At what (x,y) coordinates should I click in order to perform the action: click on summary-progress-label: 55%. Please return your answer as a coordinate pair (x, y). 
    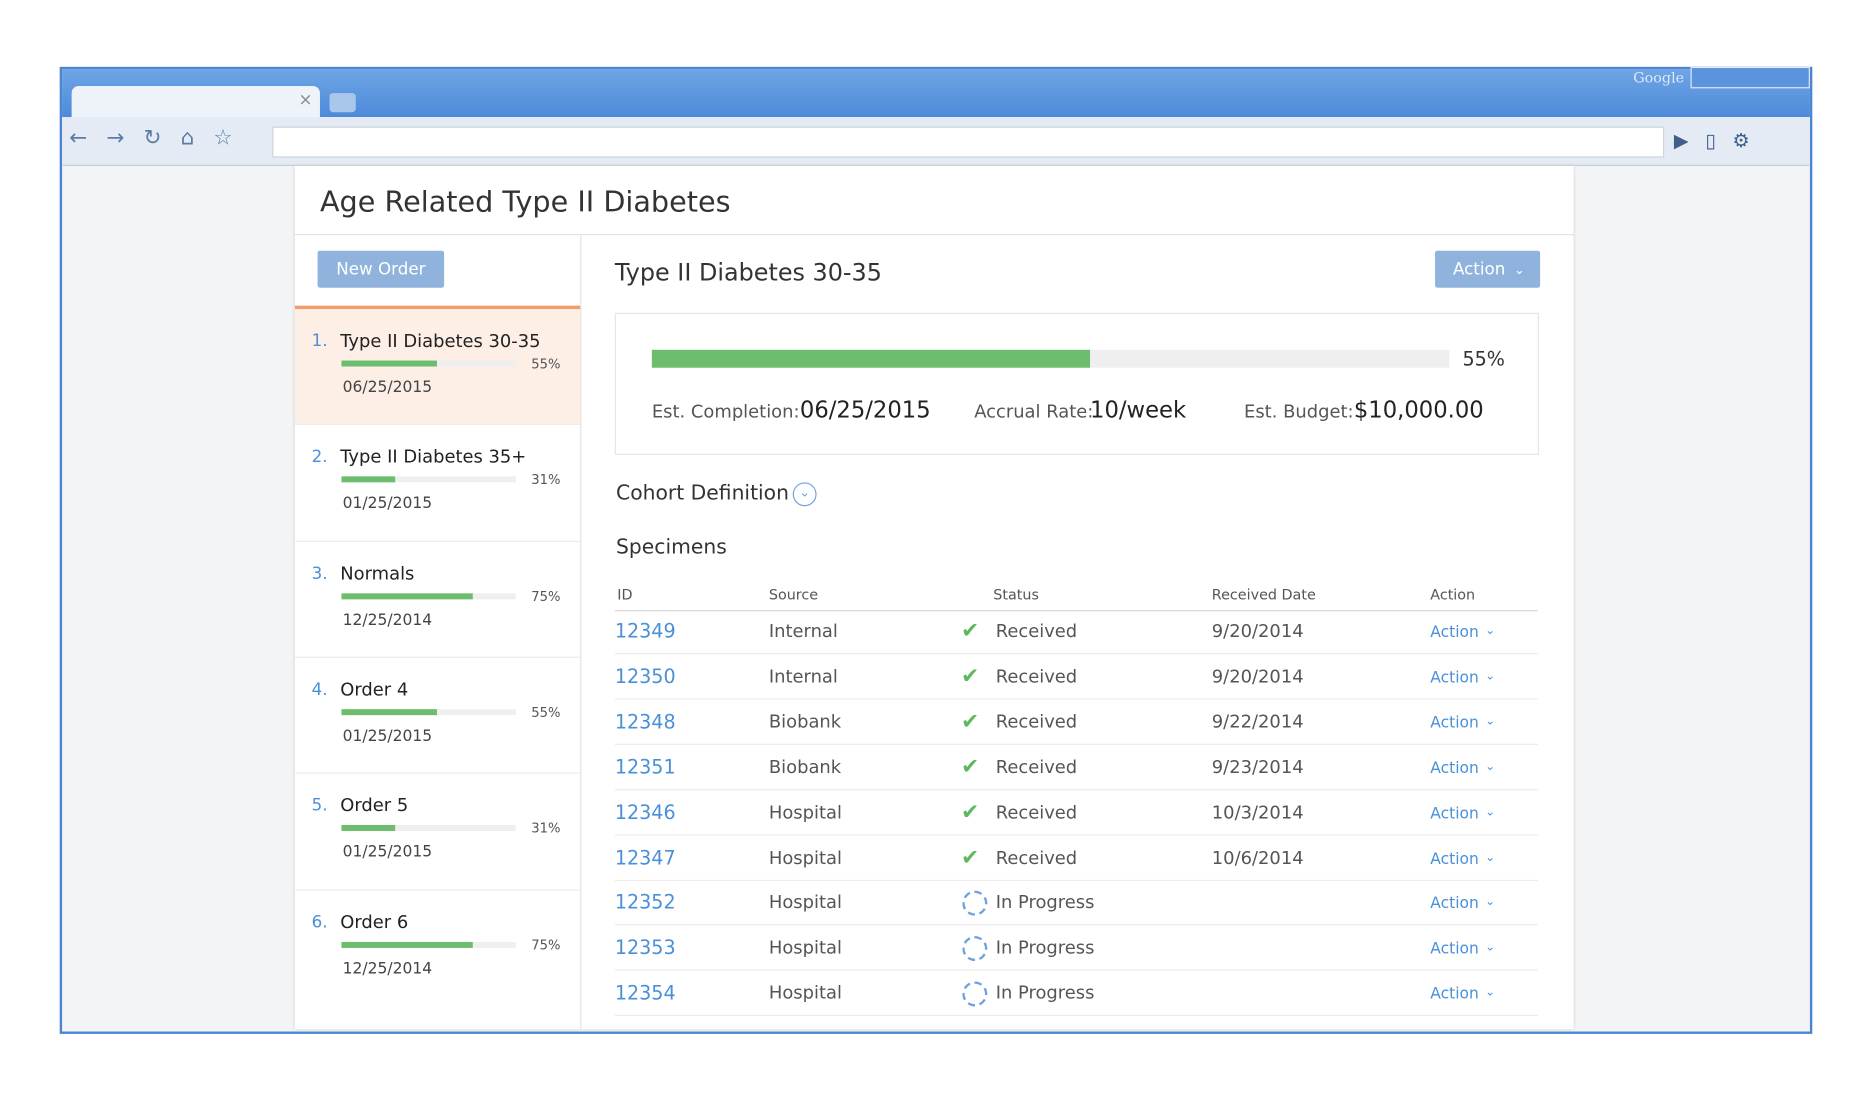
    Looking at the image, I should click on (1483, 359).